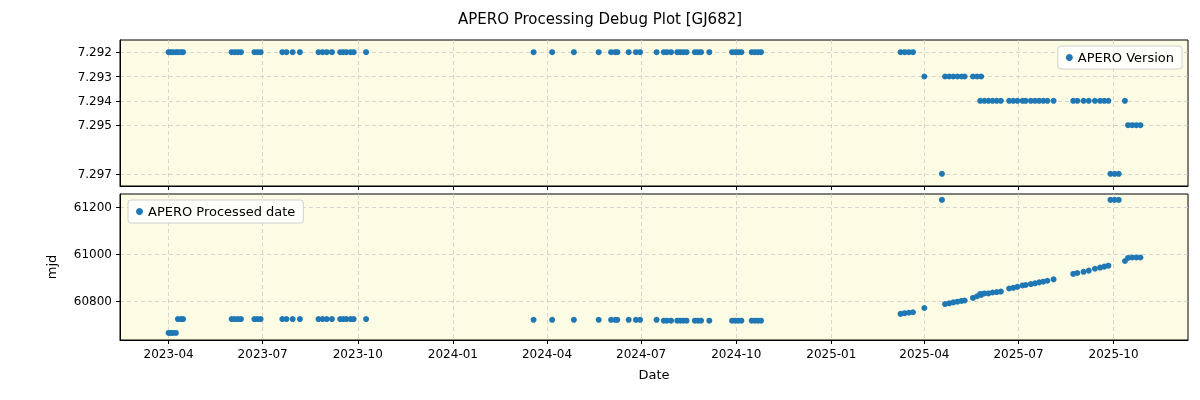 This screenshot has height=400, width=1200. Describe the element at coordinates (641, 354) in the screenshot. I see `x-tick-label: 2024-07` at that location.